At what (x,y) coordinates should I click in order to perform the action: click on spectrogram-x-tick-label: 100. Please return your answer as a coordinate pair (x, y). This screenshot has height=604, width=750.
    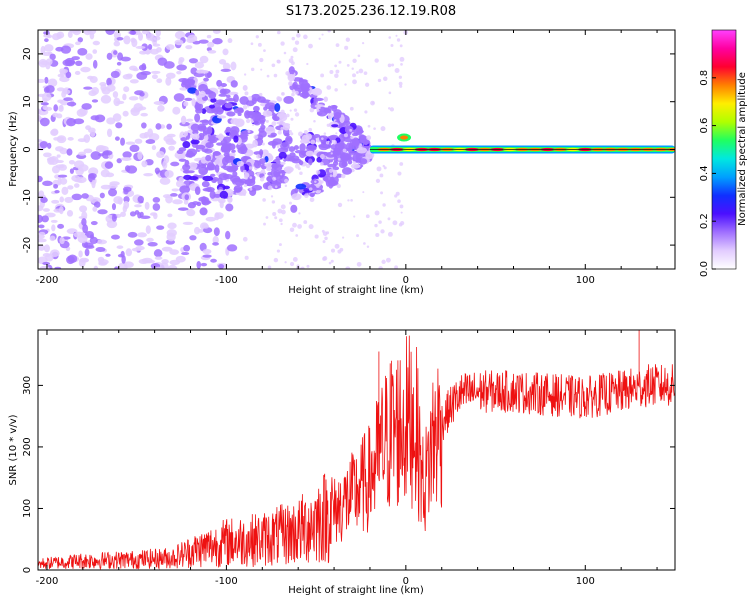
    Looking at the image, I should click on (585, 280).